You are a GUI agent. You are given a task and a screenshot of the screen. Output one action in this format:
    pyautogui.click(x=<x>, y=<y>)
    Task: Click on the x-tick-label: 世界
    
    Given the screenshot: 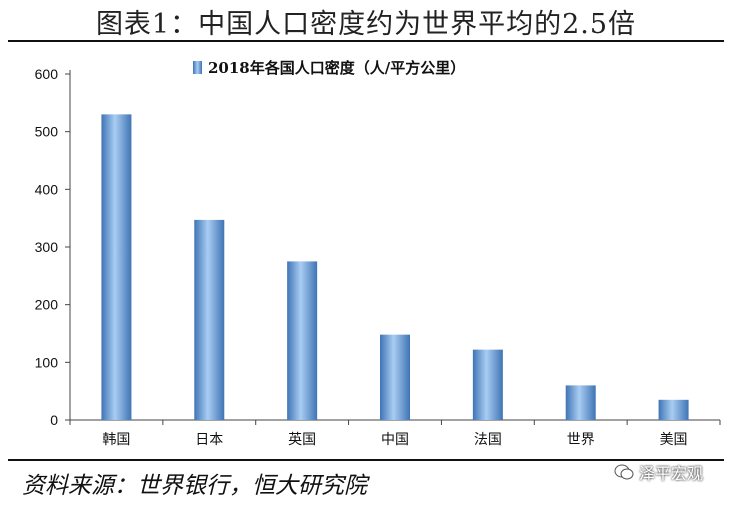 What is the action you would take?
    pyautogui.click(x=581, y=440)
    